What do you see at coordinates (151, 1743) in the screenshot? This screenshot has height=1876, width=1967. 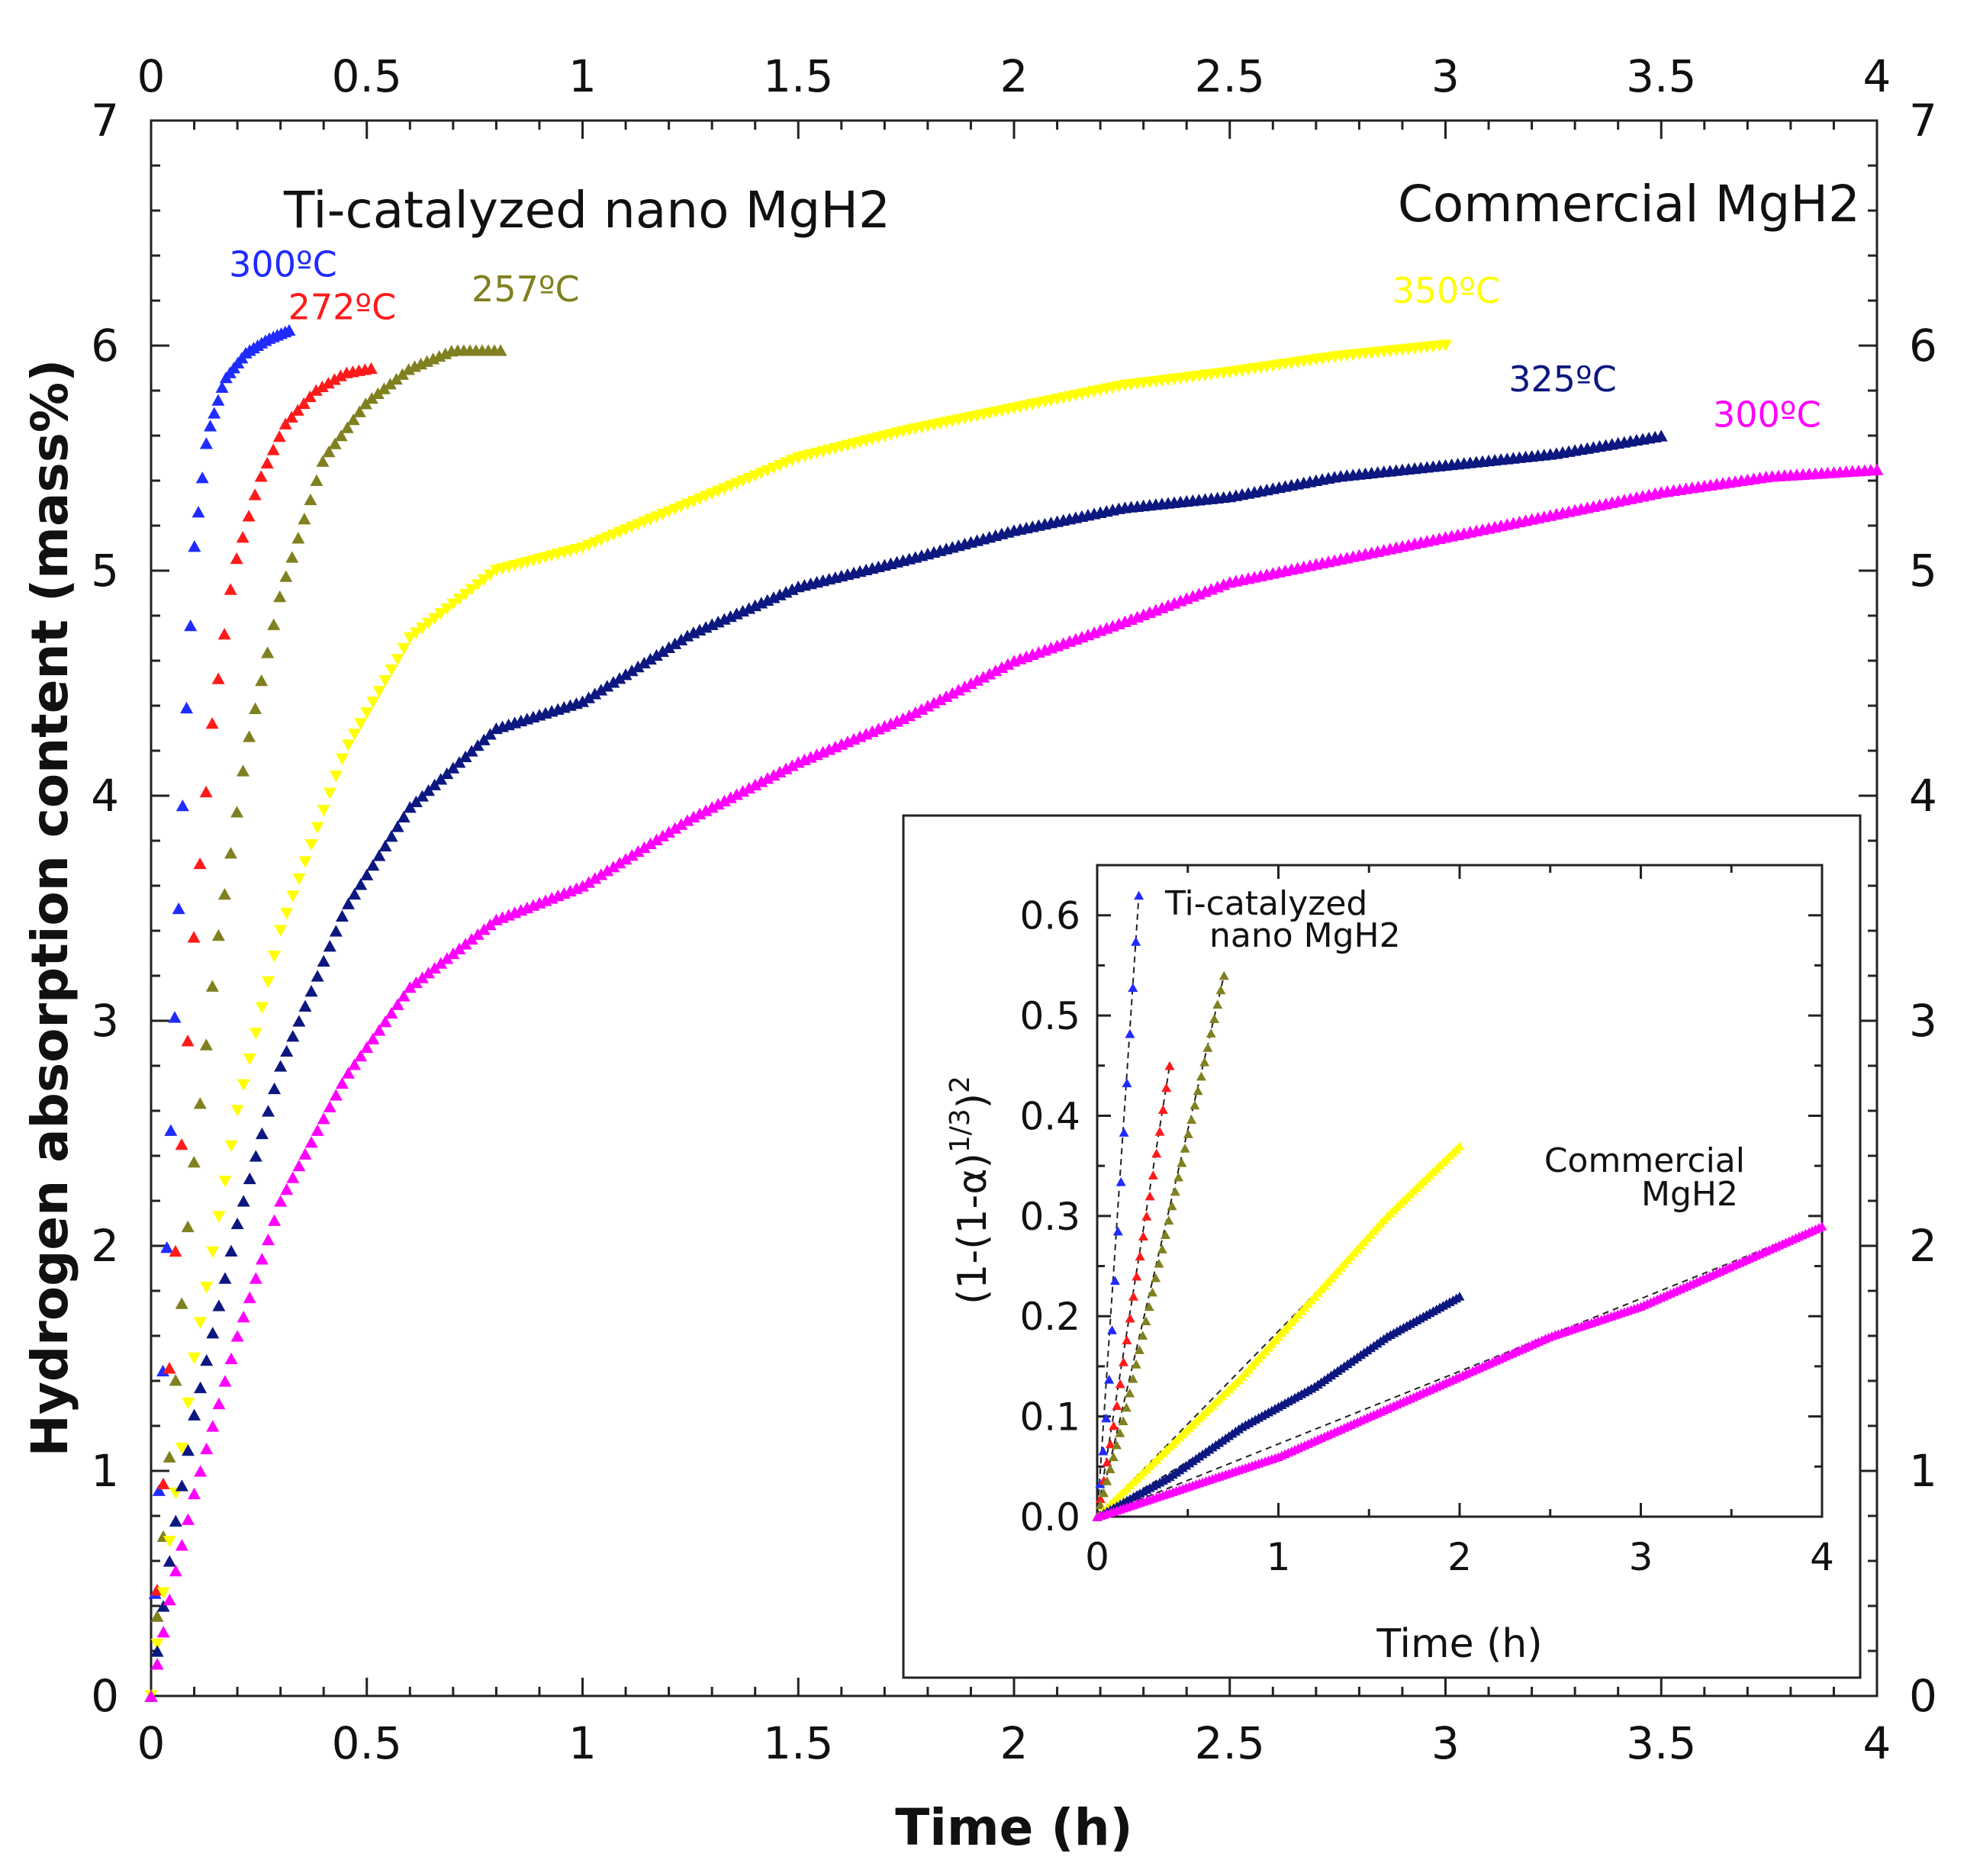 I see `x-tick-label-bottom: 0` at bounding box center [151, 1743].